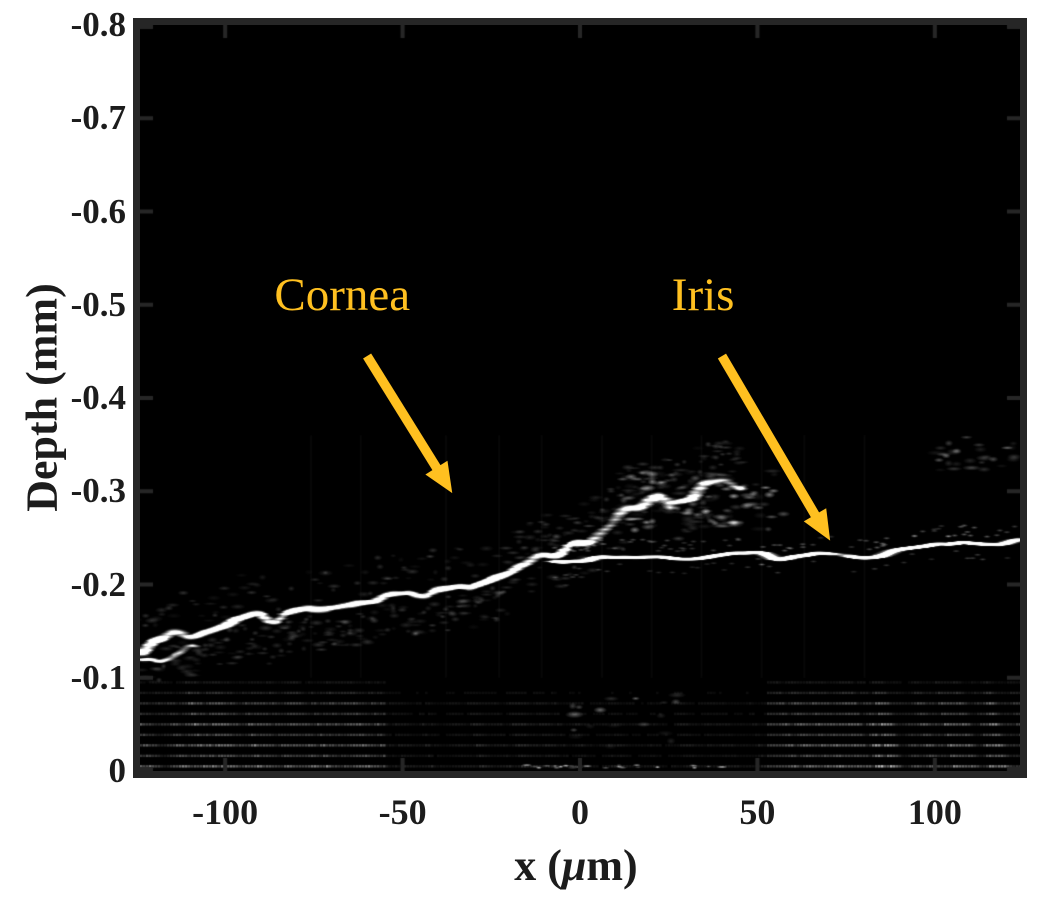 This screenshot has width=1042, height=897. I want to click on annotation-label-cornea: Cornea, so click(342, 295).